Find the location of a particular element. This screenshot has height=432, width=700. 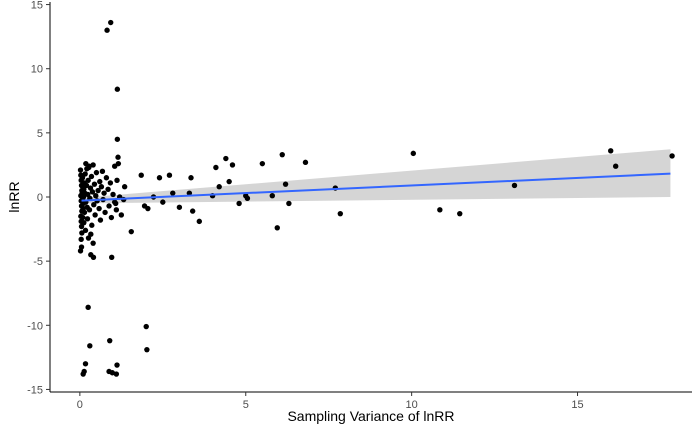

y-tick-label: 10 is located at coordinates (37, 70).